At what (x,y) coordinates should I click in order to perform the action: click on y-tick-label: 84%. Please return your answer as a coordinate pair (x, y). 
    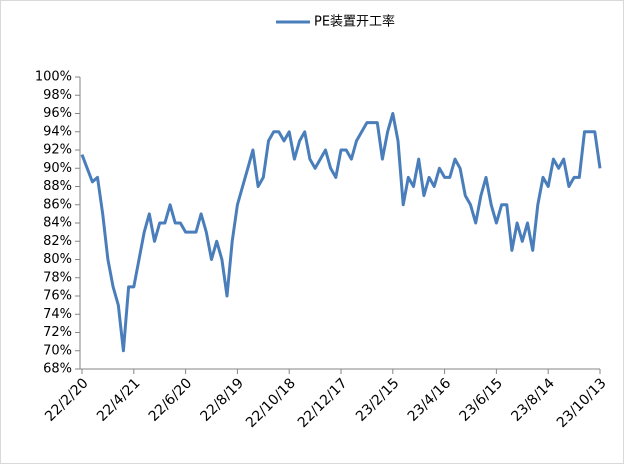
    Looking at the image, I should click on (57, 223).